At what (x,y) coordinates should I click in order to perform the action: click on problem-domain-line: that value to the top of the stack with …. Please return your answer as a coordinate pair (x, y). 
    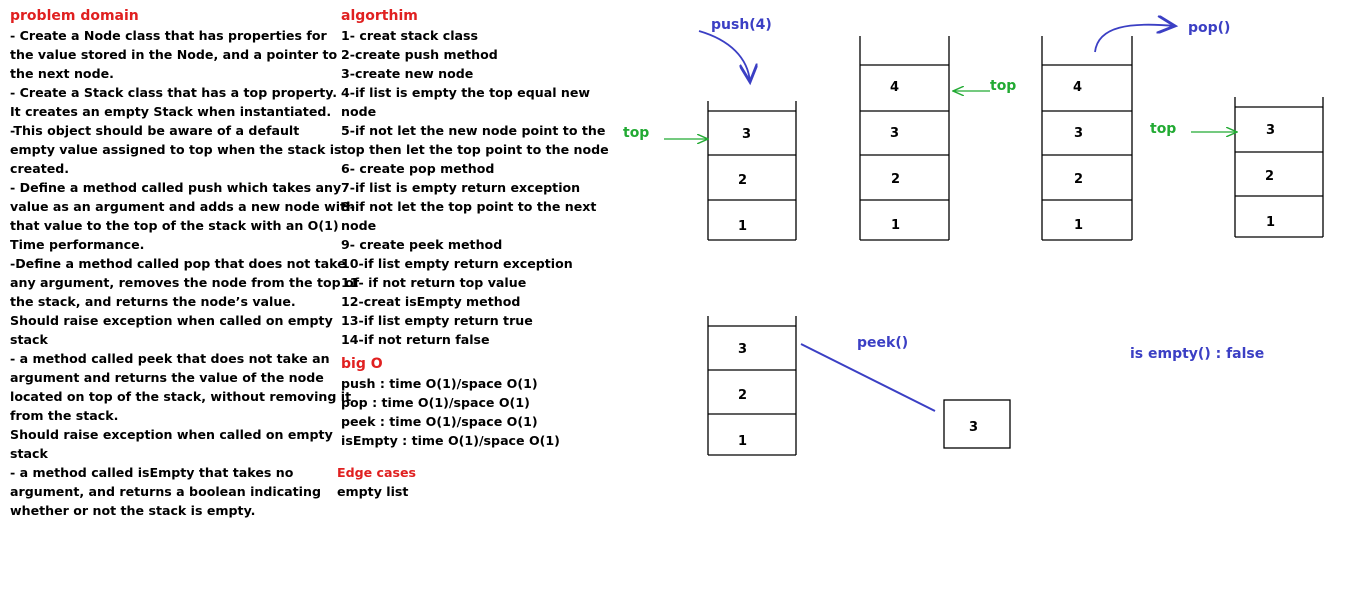
    Looking at the image, I should click on (174, 225).